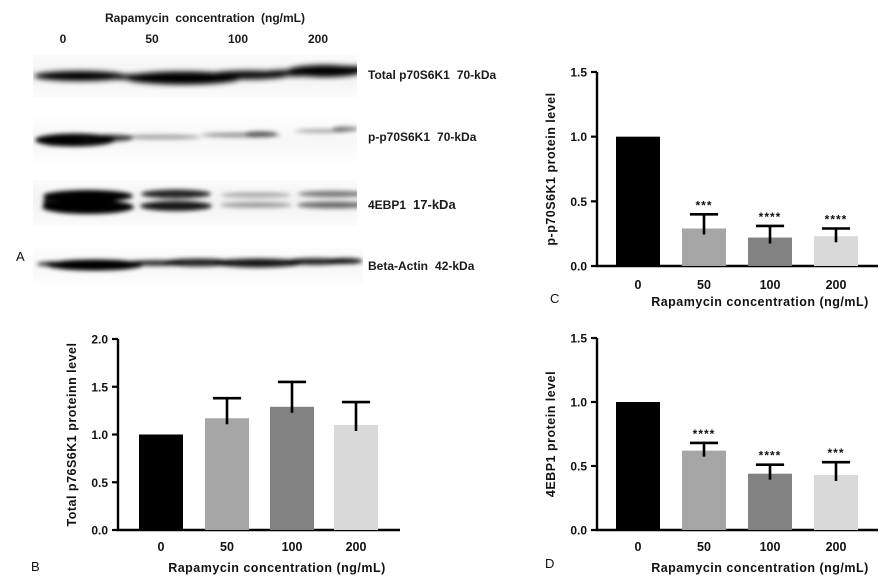 The image size is (890, 579). I want to click on blot-header-title: Rapamycin concentration (ng/mL), so click(205, 18).